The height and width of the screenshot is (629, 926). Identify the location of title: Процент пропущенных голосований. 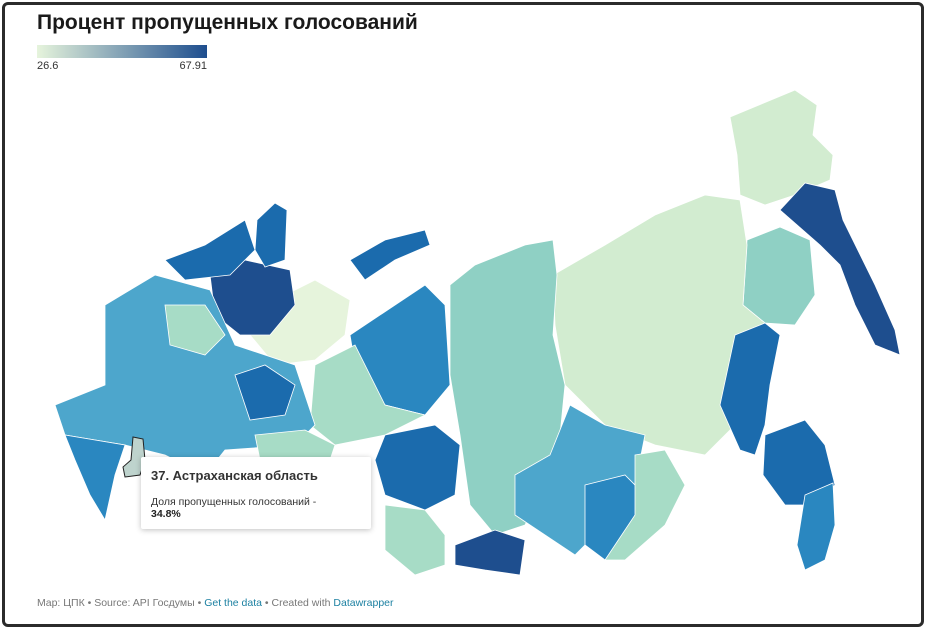
(227, 22).